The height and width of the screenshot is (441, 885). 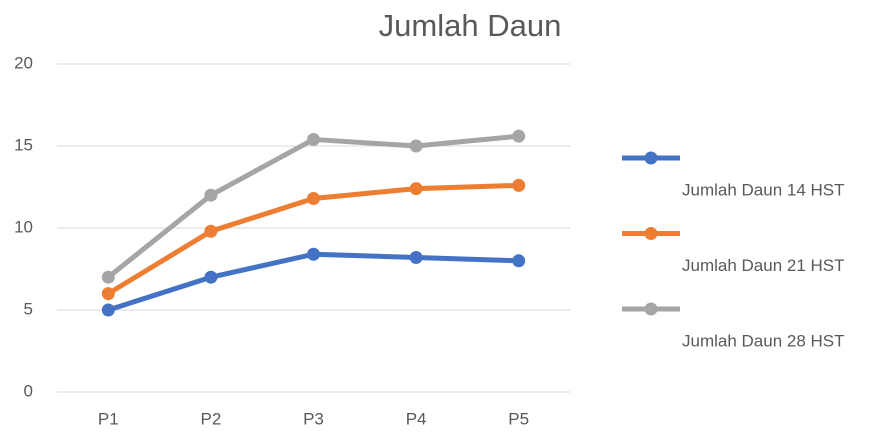 What do you see at coordinates (313, 282) in the screenshot?
I see `series-line` at bounding box center [313, 282].